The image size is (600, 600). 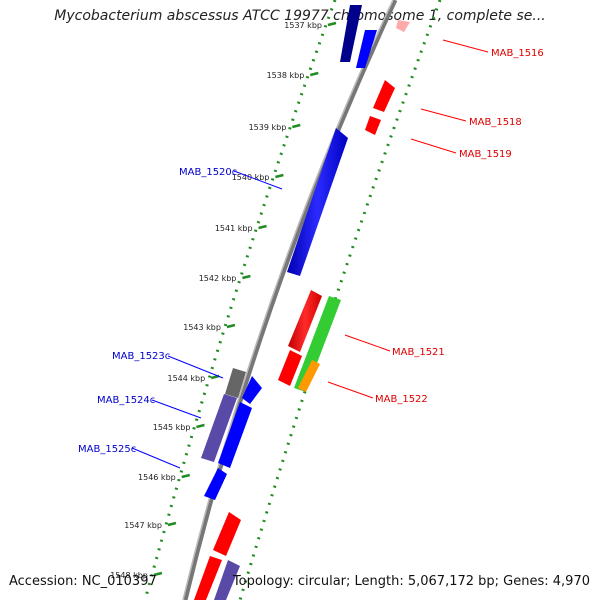 I want to click on tick-label: 1545 kbp, so click(x=172, y=427).